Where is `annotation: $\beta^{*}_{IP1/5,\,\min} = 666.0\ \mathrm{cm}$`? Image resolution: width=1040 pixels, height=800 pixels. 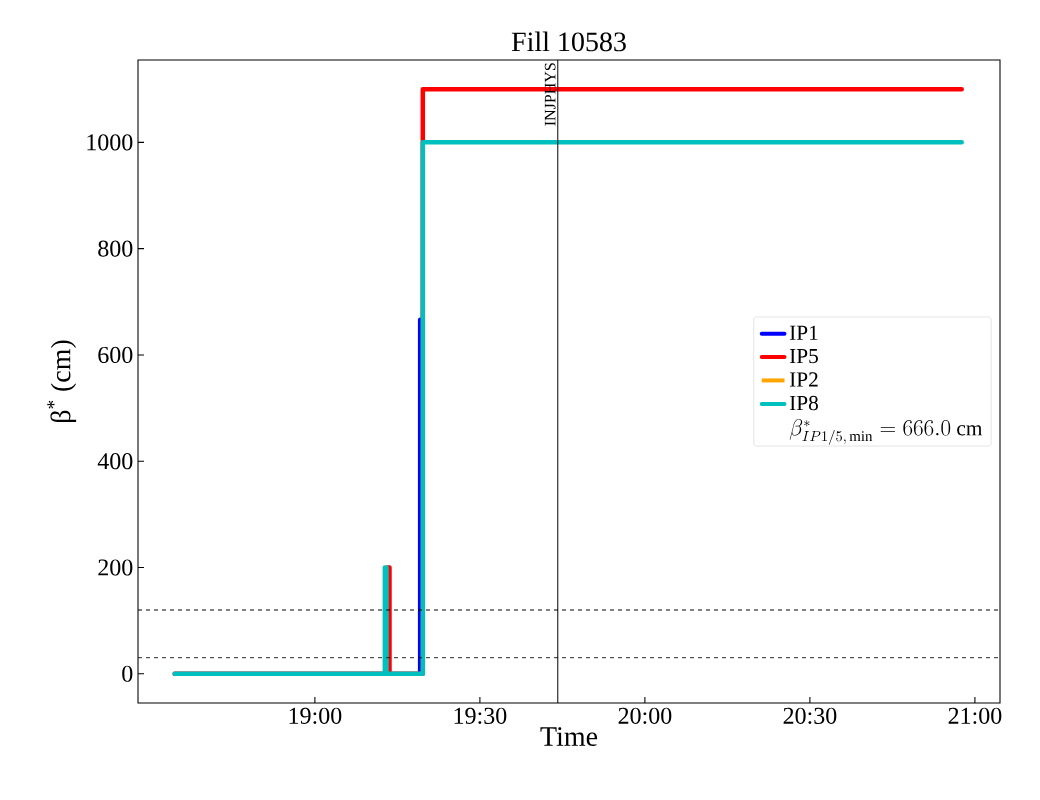 annotation: $\beta^{*}_{IP1/5,\,\min} = 666.0\ \mathrm{cm}$ is located at coordinates (886, 432).